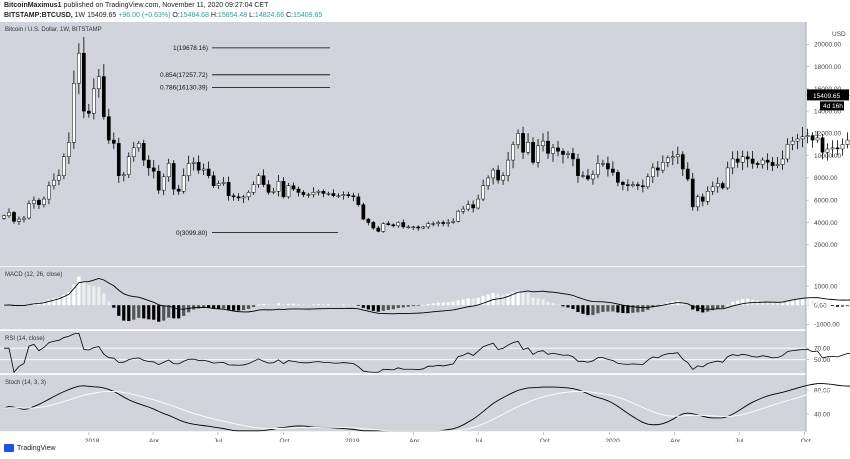 This screenshot has width=850, height=459. I want to click on y-tick-label: 4000.00, so click(826, 223).